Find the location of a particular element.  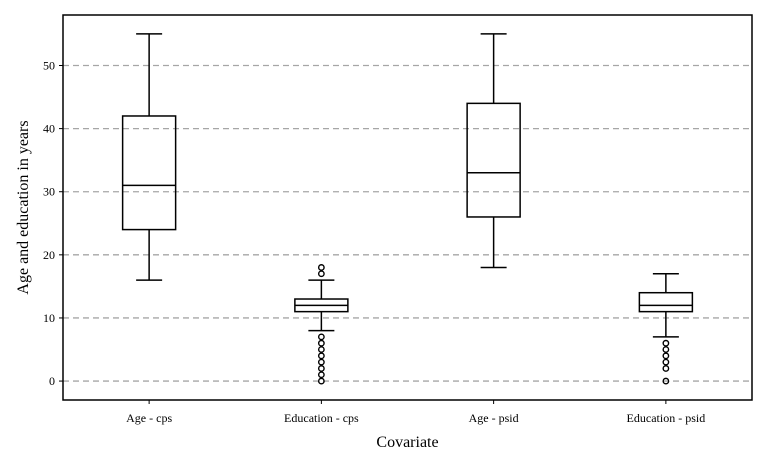

x-axis-title: Covariate is located at coordinates (407, 442).